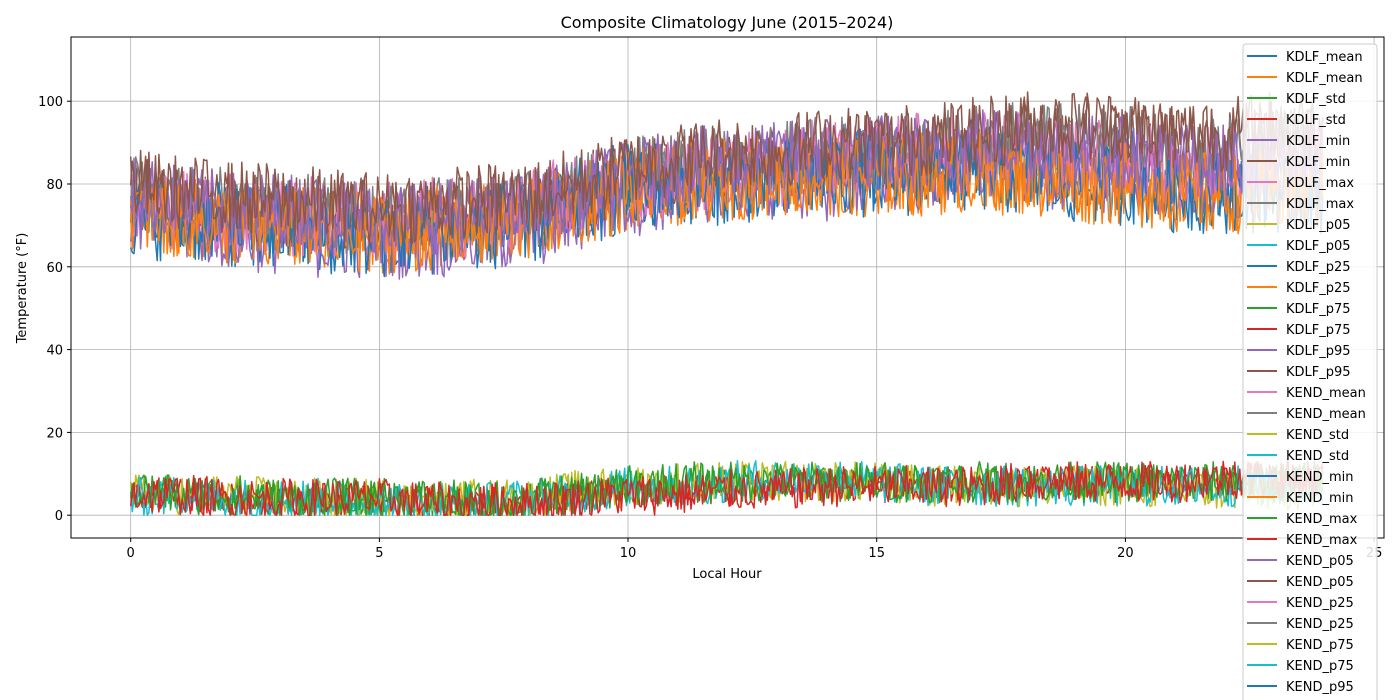 The image size is (1400, 700). I want to click on y-tick-label: 20, so click(54, 433).